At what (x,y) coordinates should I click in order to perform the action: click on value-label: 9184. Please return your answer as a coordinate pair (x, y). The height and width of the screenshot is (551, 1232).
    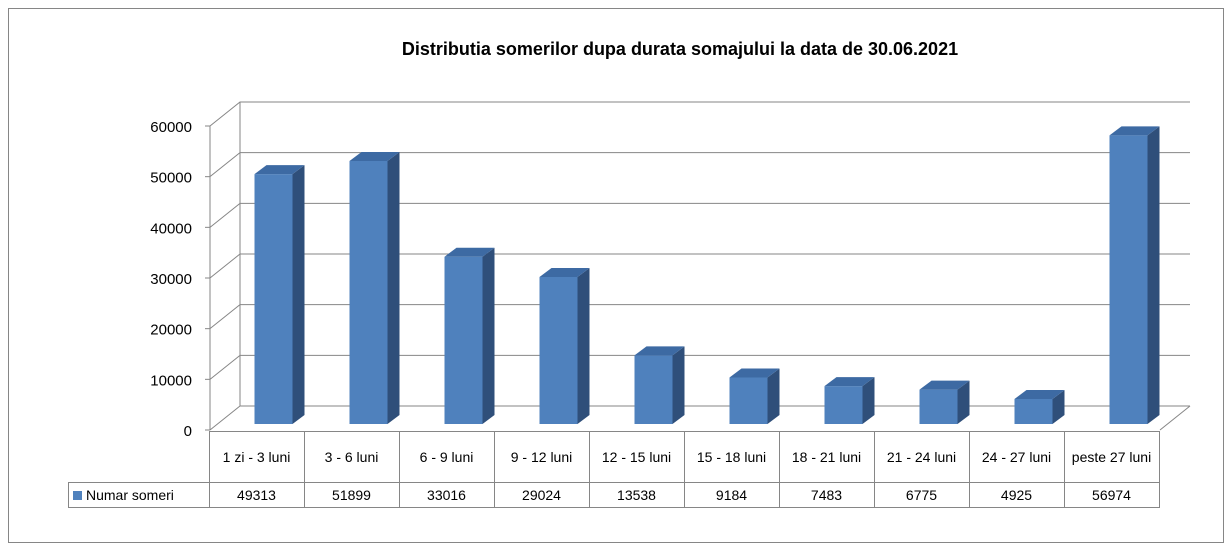
    Looking at the image, I should click on (731, 494).